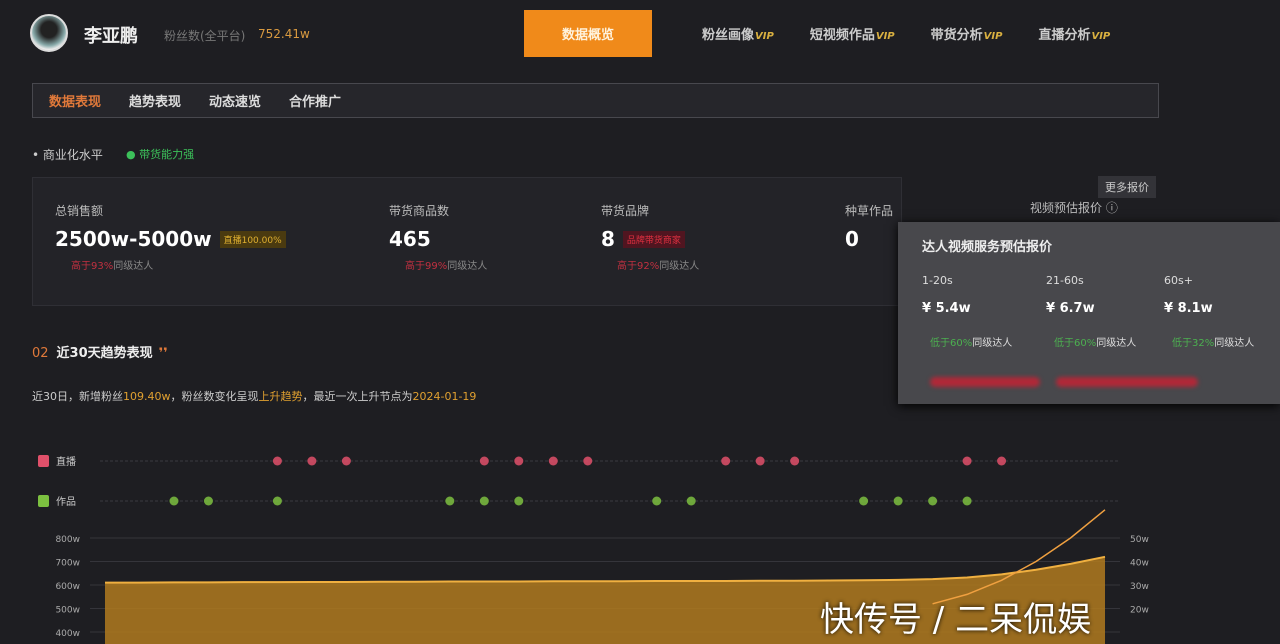 The image size is (1280, 644). I want to click on stat-compare: 高于99%同级达人, so click(446, 266).